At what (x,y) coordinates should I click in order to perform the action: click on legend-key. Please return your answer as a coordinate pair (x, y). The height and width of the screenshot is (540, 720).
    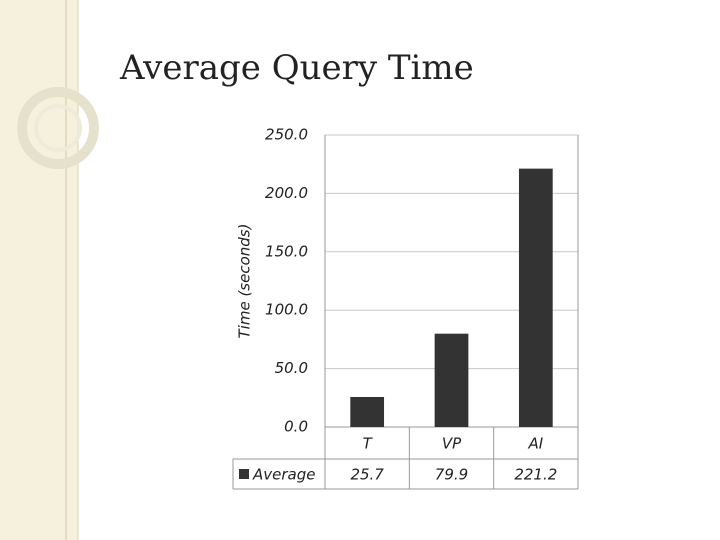
    Looking at the image, I should click on (244, 474).